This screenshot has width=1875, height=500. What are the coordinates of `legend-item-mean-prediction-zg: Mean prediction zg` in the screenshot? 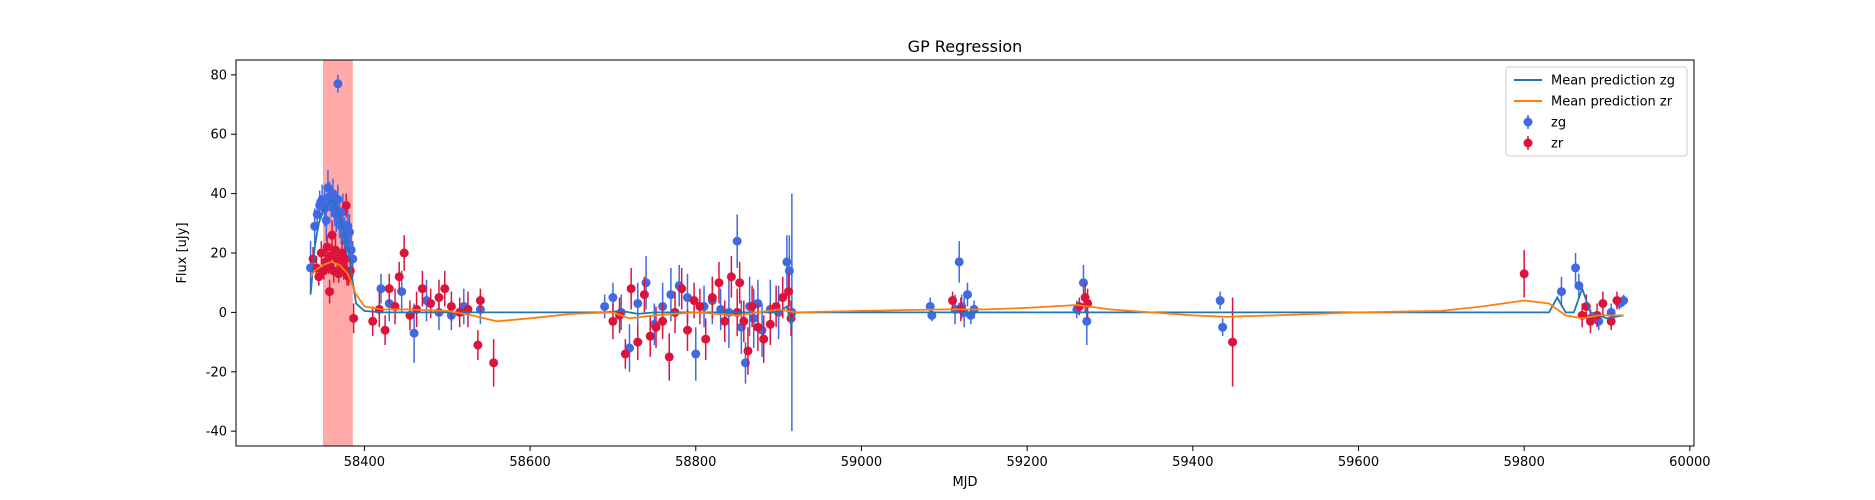 It's located at (1594, 81).